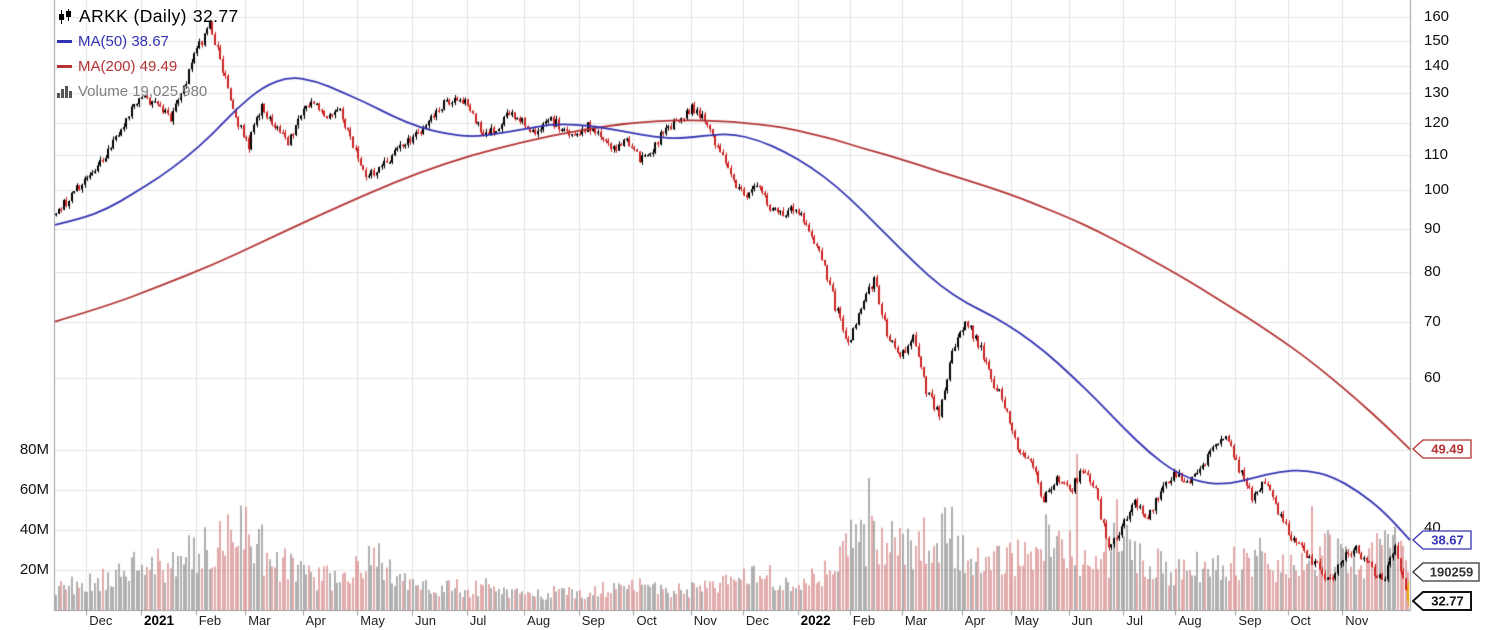  I want to click on year-axis-label: 2022, so click(815, 620).